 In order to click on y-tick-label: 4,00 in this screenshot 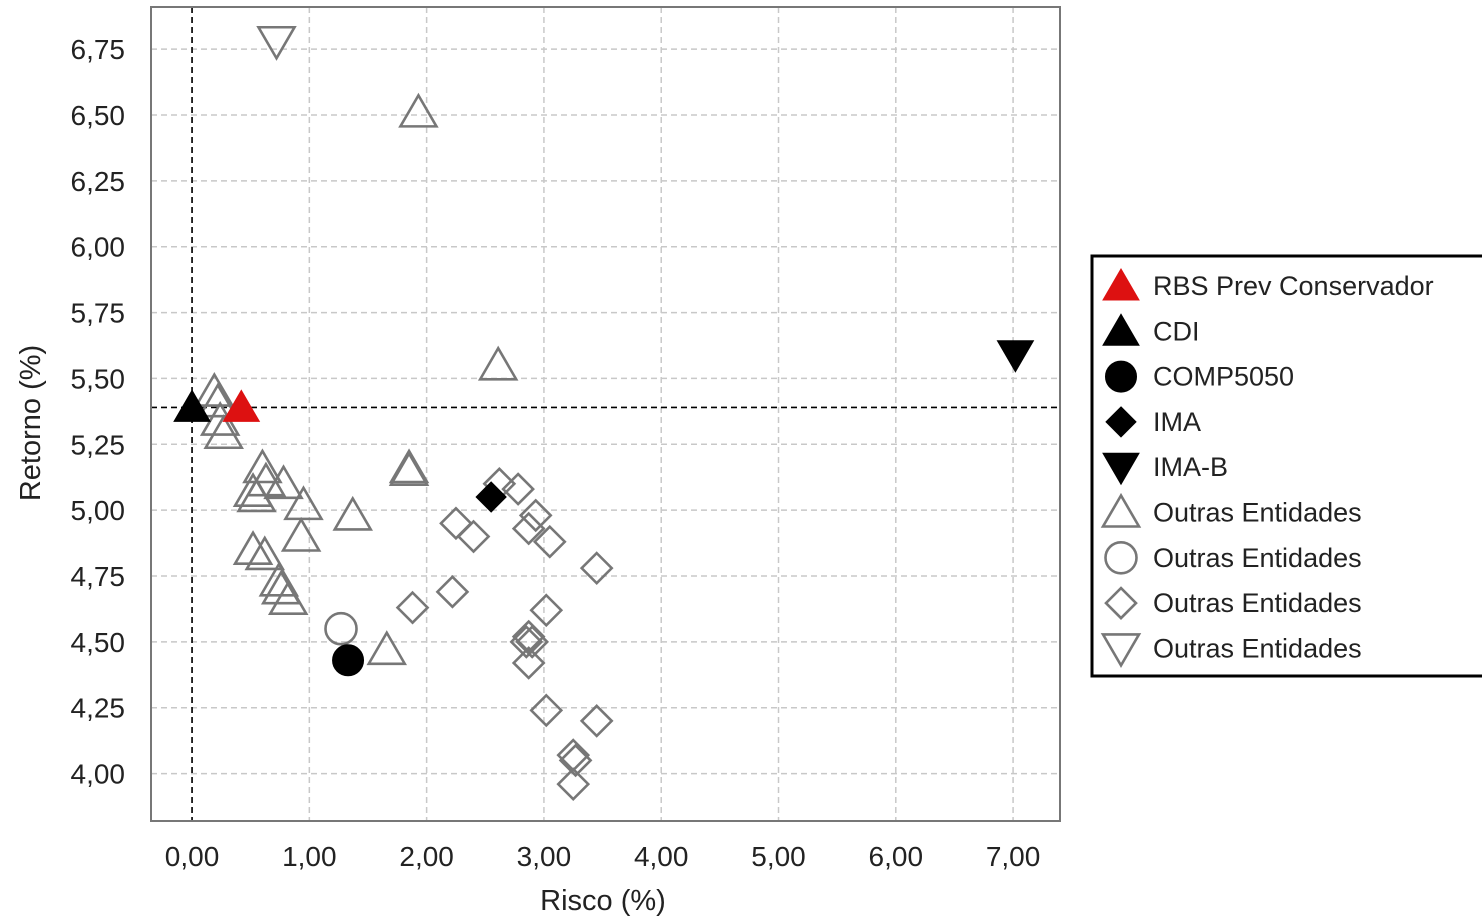, I will do `click(98, 774)`.